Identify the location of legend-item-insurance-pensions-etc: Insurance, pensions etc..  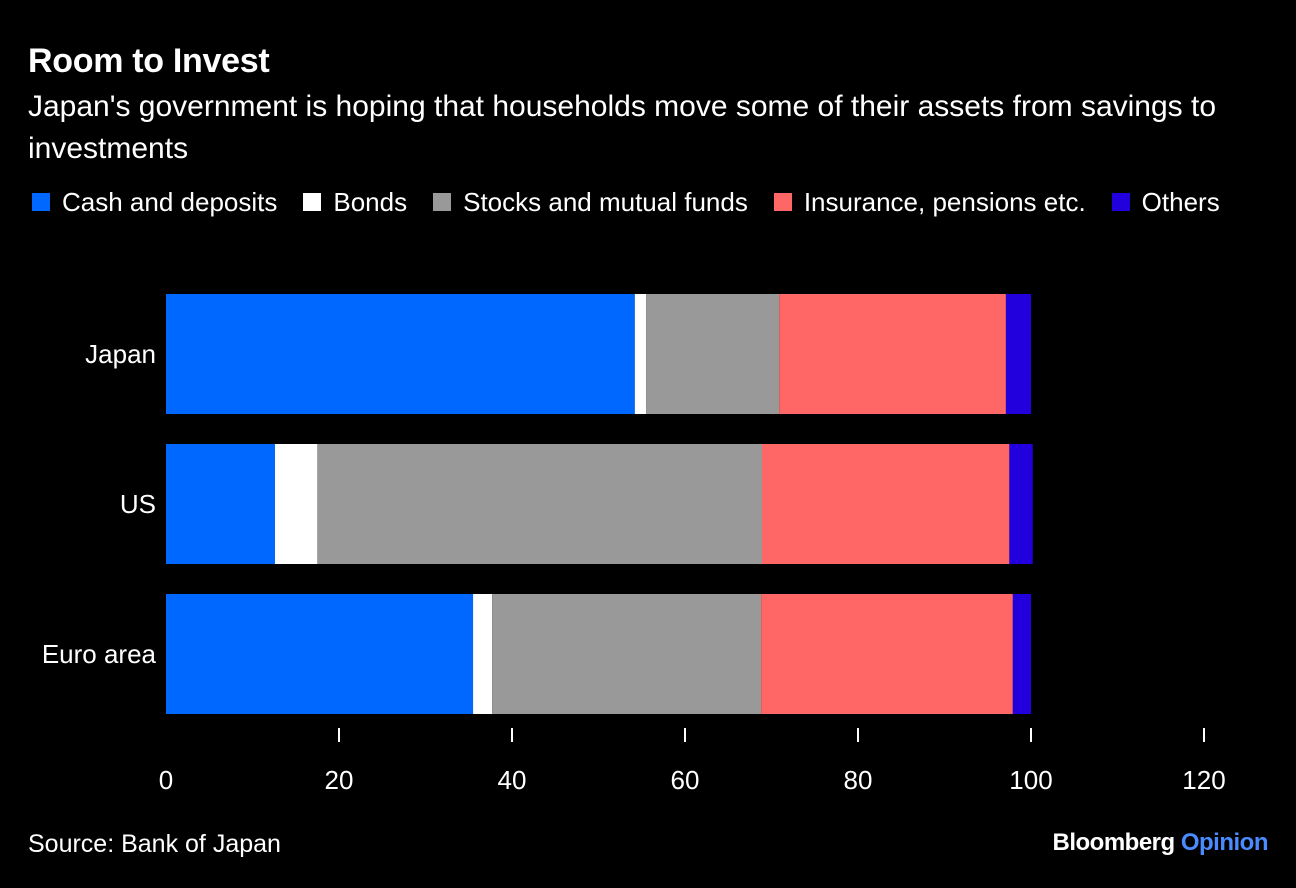
(929, 201).